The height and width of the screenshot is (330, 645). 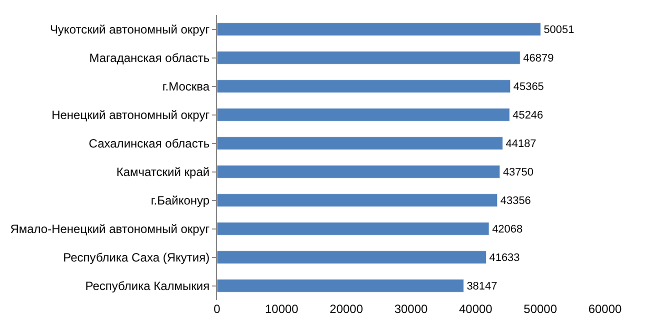 I want to click on x-tick-label: 0, so click(x=217, y=309).